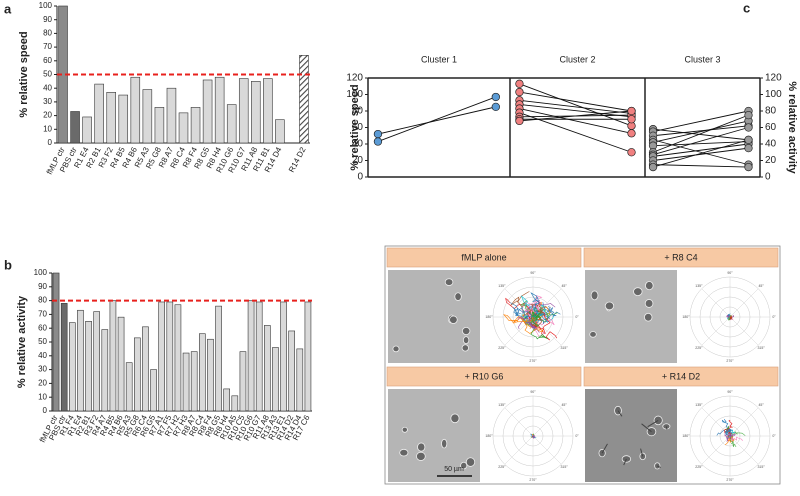 This screenshot has height=496, width=800. I want to click on x-tick-label: R14 D2, so click(297, 159).